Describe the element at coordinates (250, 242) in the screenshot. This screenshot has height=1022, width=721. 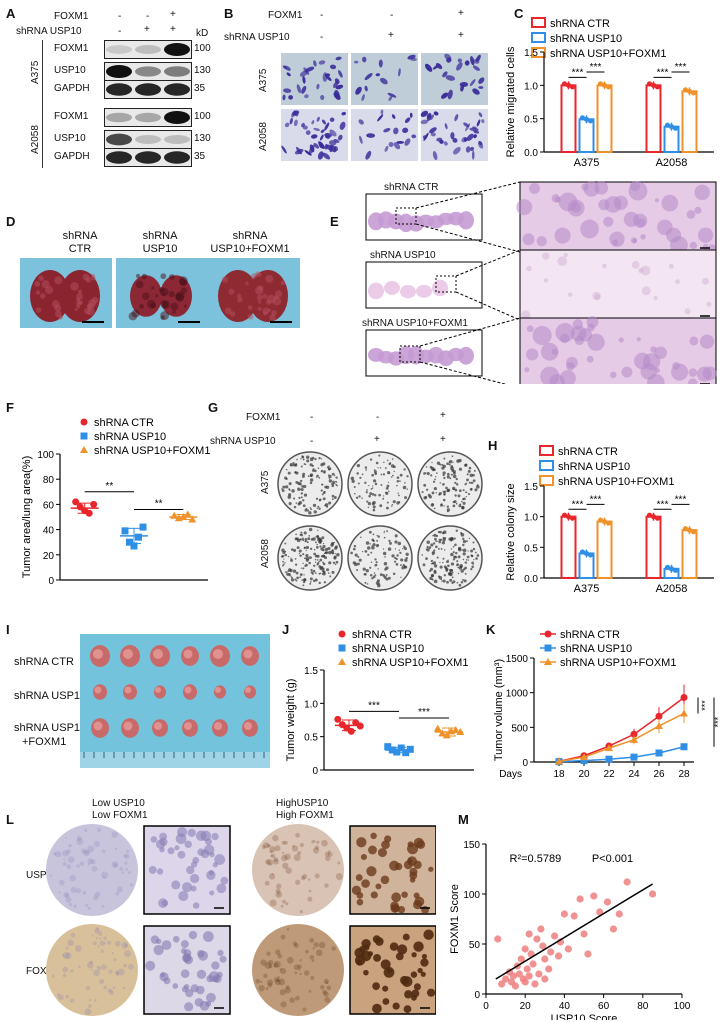
I see `panel-d-label-usp10-foxm1: shRNA USP10+FOXM1` at that location.